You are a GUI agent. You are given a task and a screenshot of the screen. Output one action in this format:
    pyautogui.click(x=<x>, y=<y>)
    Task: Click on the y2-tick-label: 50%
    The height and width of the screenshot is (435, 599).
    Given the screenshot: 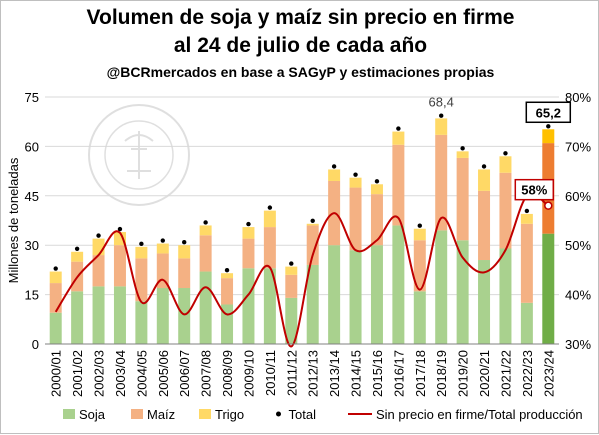 What is the action you would take?
    pyautogui.click(x=578, y=245)
    